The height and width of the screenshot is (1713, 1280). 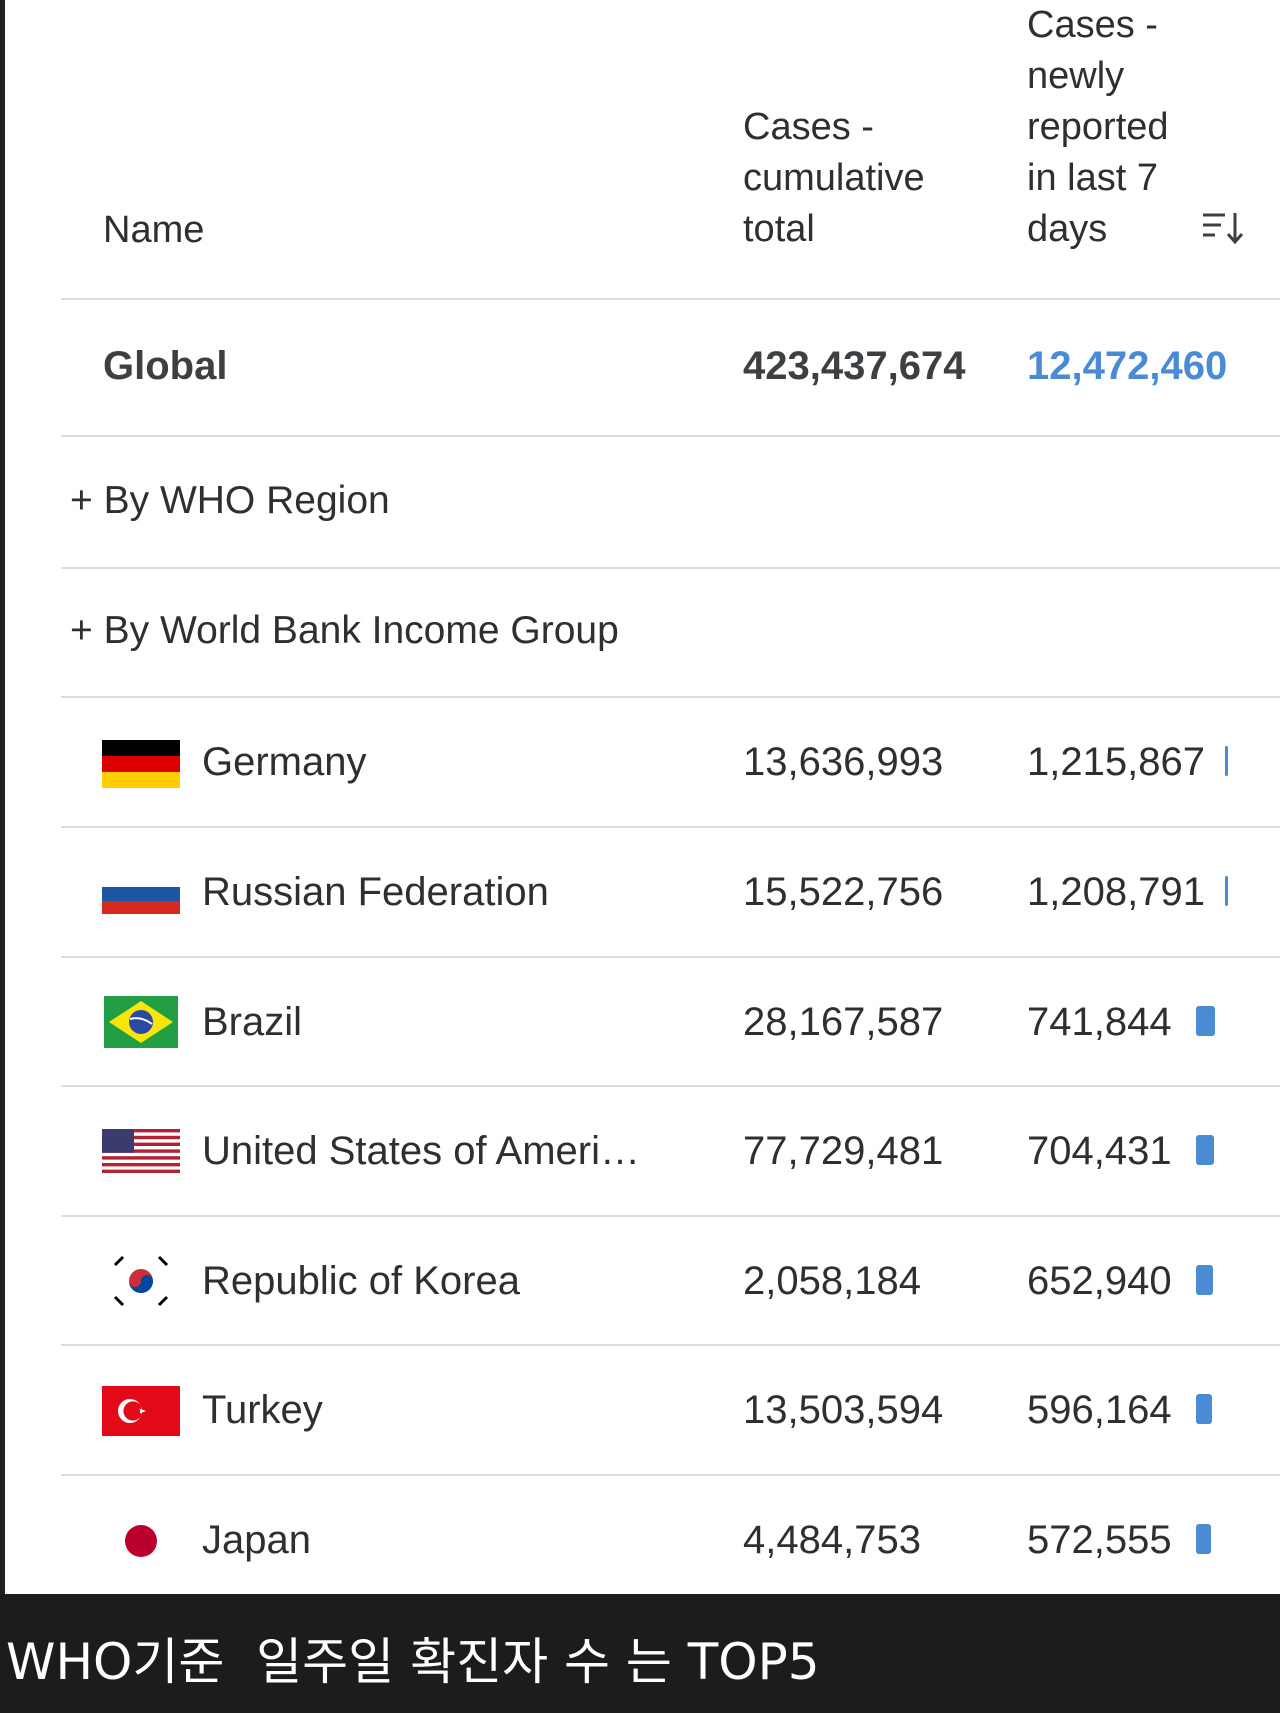 I want to click on column-header-new-line: Cases -, so click(x=1092, y=25).